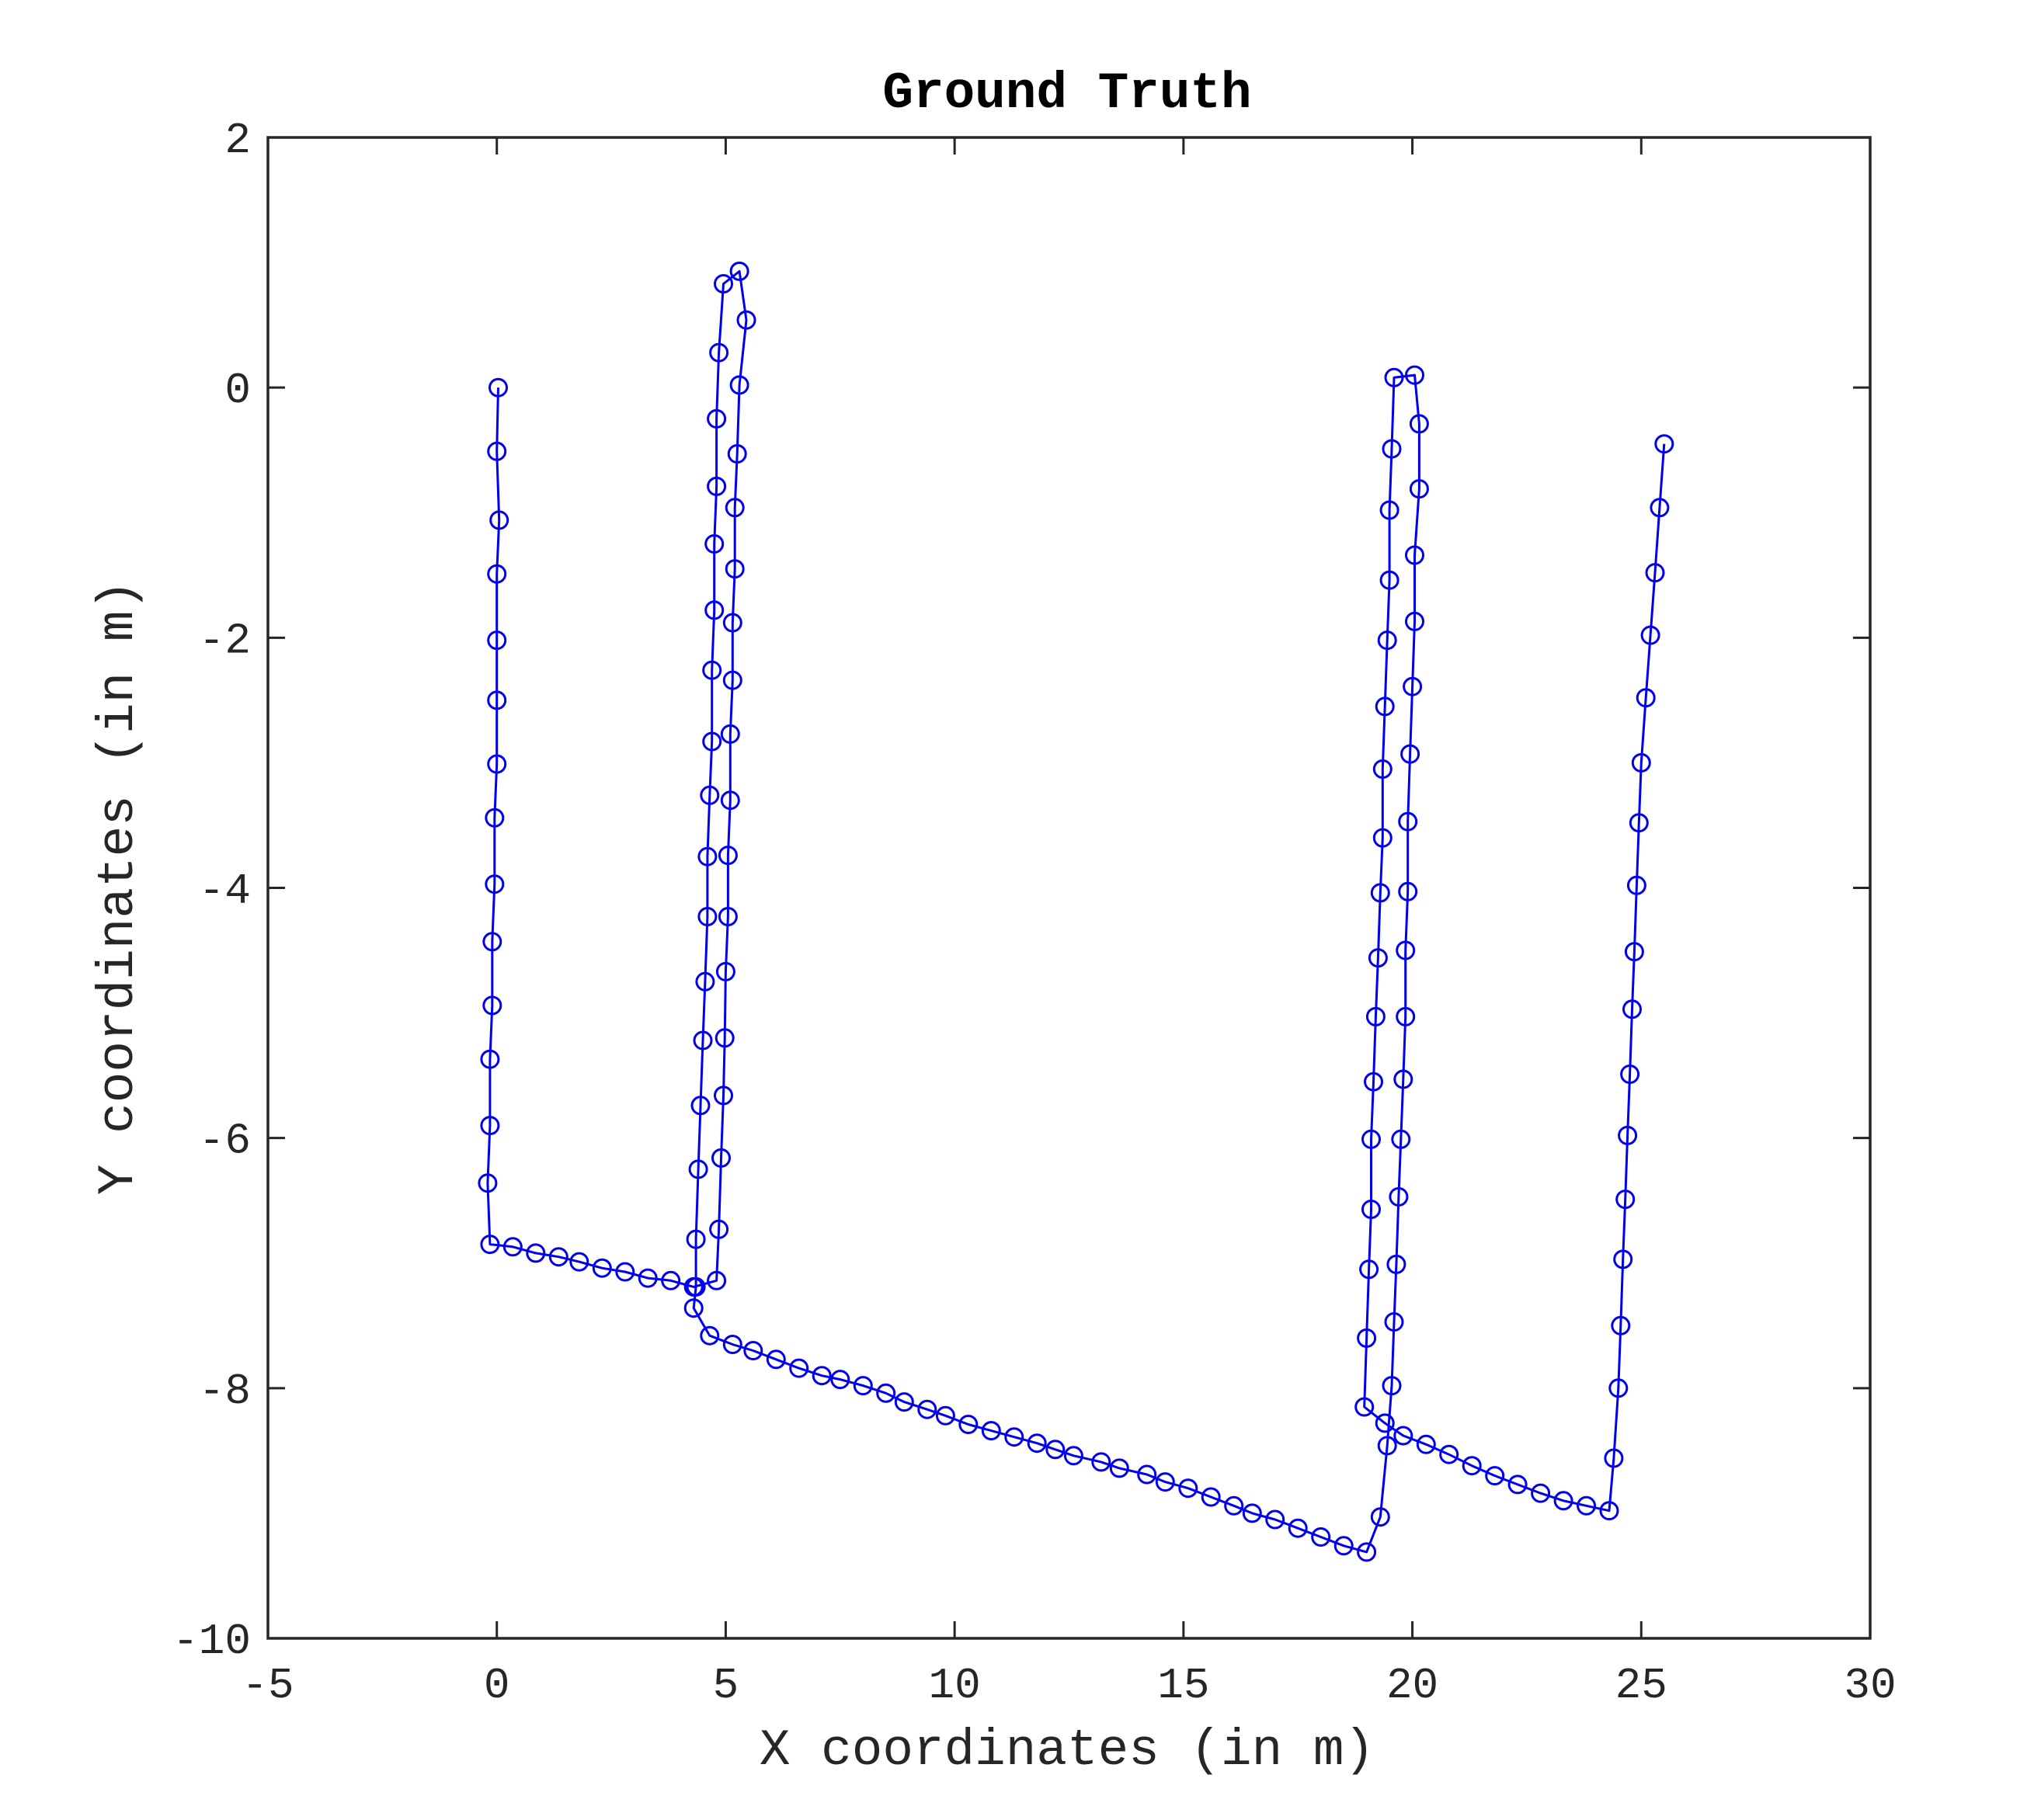 The width and height of the screenshot is (2041, 1820). I want to click on y-tick-label: -8, so click(225, 1392).